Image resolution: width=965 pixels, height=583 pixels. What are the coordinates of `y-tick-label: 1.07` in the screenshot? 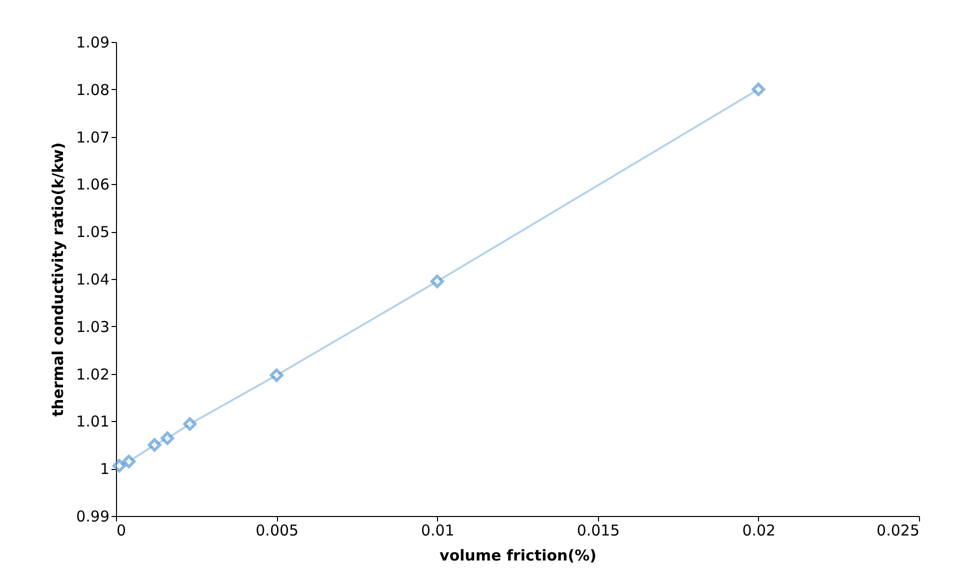 It's located at (93, 137).